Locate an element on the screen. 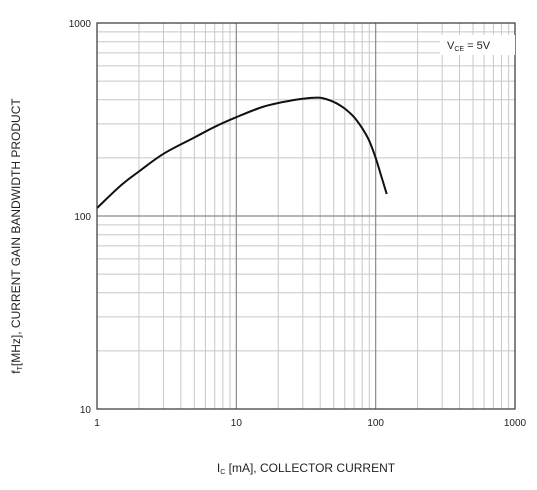 The width and height of the screenshot is (537, 490). x-tick-labels: 1 10 100 1000 is located at coordinates (310, 423).